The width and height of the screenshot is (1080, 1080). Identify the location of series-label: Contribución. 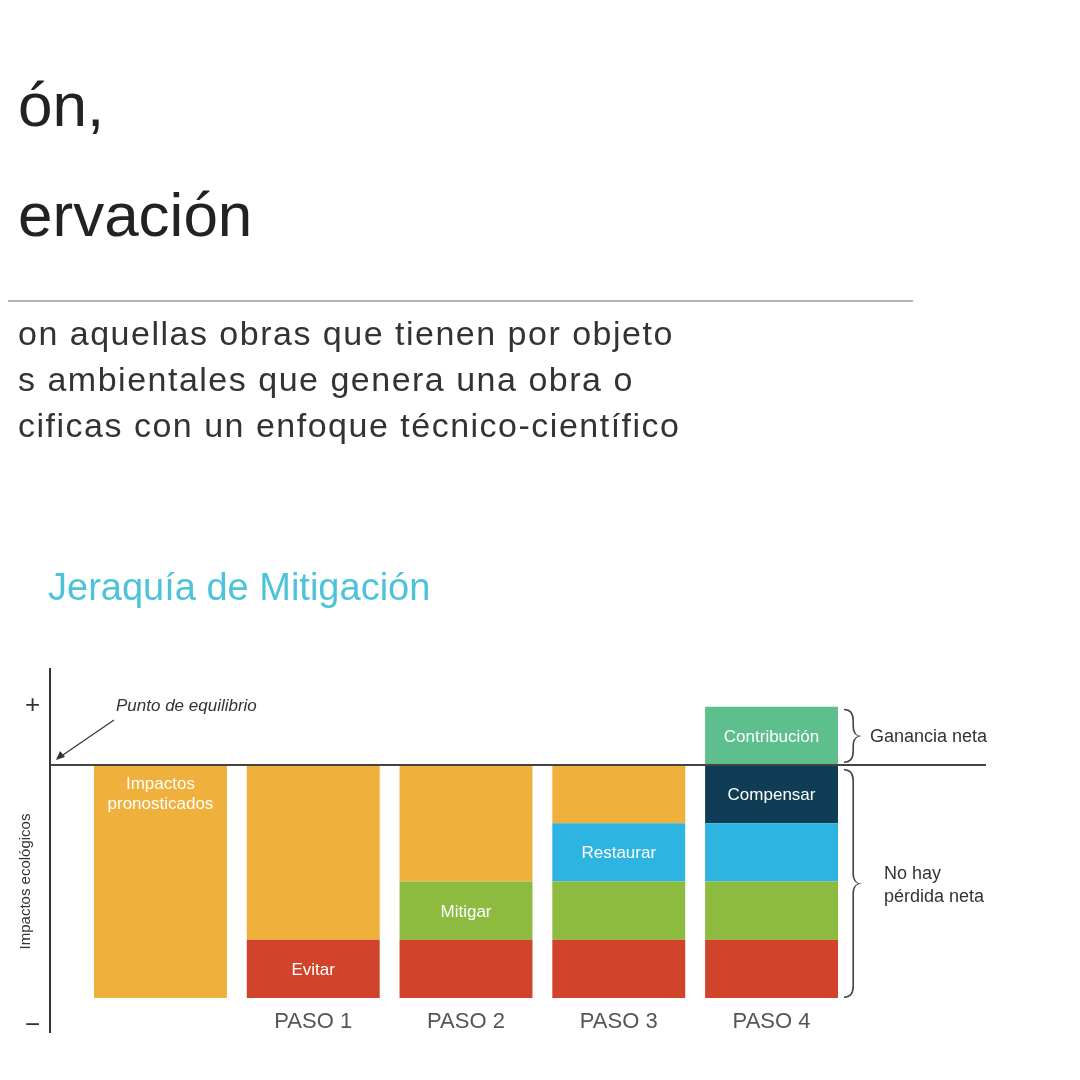
(771, 736).